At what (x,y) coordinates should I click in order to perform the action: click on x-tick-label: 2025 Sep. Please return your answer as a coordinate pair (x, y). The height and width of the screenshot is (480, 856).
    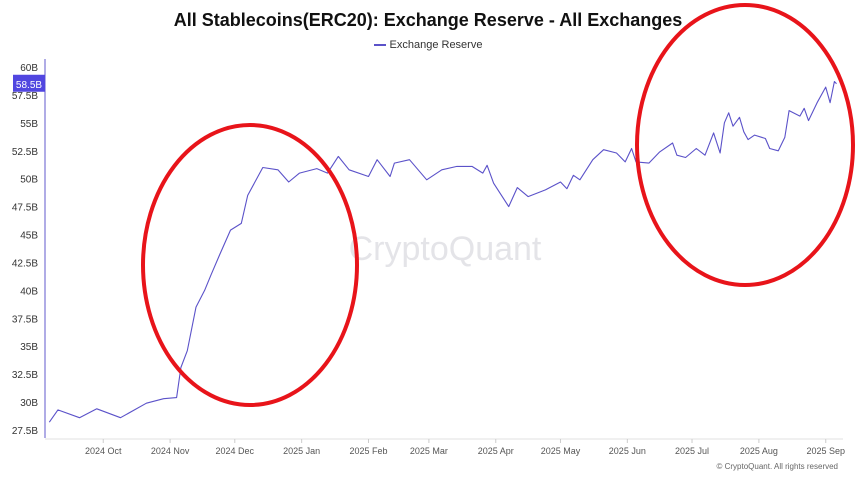
    Looking at the image, I should click on (825, 451).